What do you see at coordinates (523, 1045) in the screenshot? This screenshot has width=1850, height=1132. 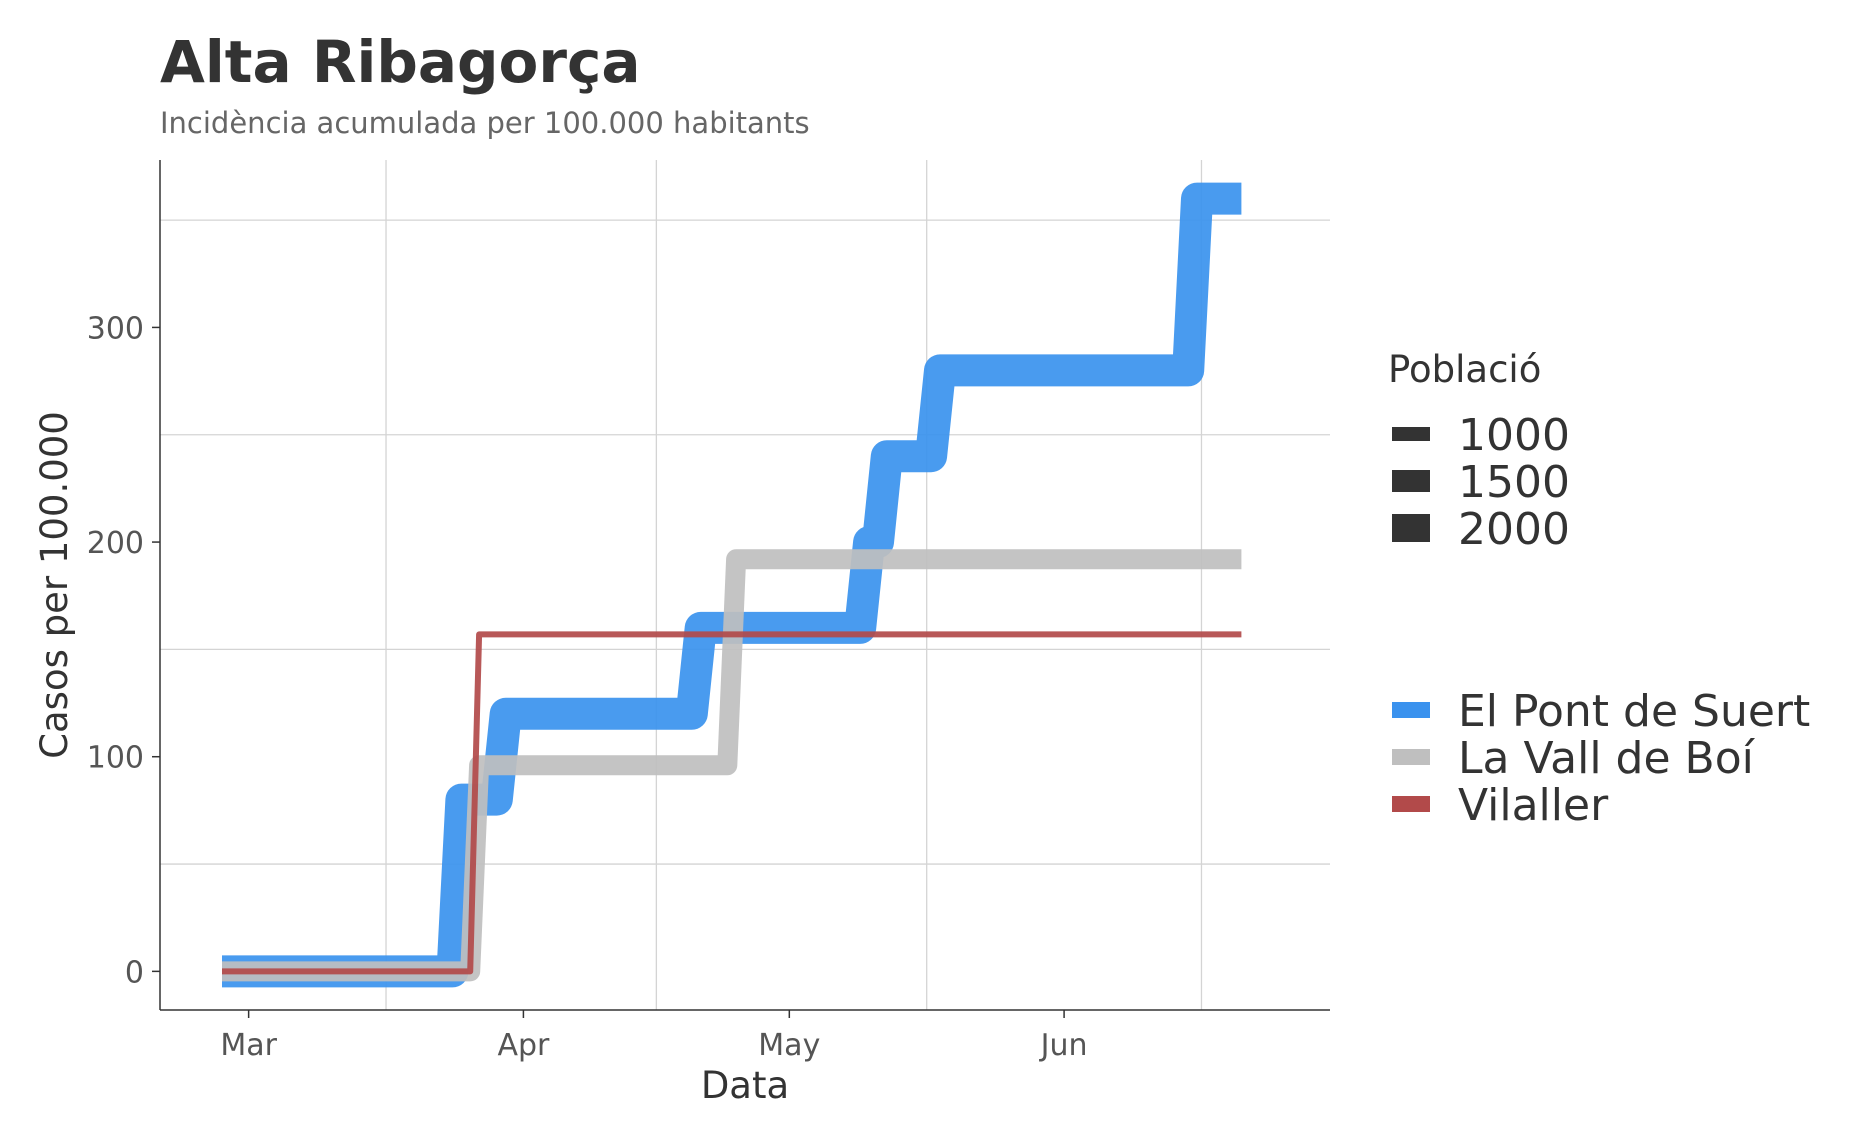 I see `x-tick-label: Apr` at bounding box center [523, 1045].